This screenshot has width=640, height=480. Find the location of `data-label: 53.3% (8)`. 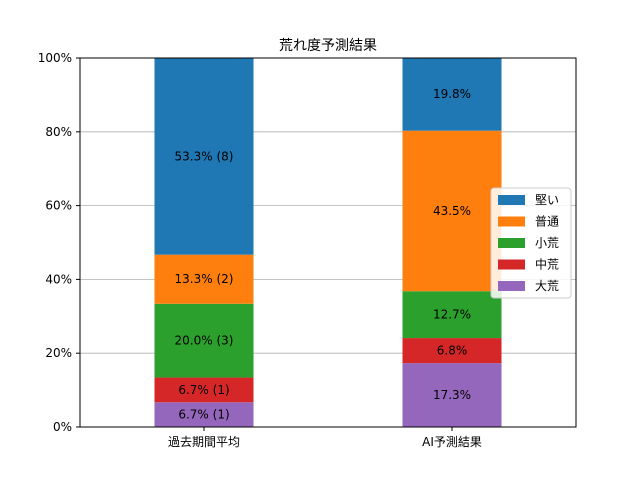

data-label: 53.3% (8) is located at coordinates (204, 156).